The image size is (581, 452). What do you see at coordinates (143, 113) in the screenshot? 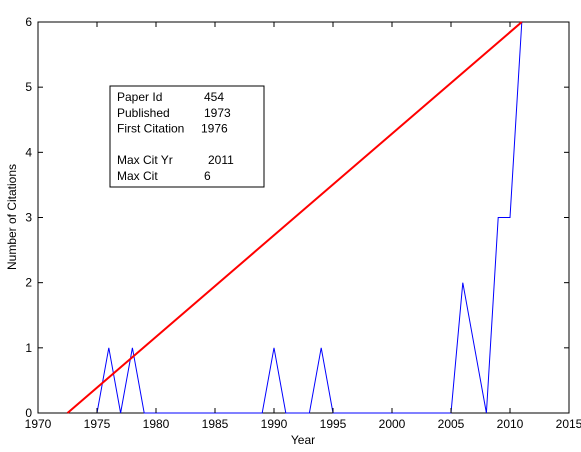
I see `info-label: Published` at bounding box center [143, 113].